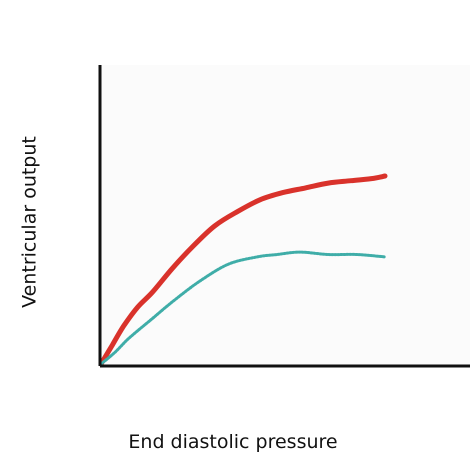 The width and height of the screenshot is (470, 460). Describe the element at coordinates (232, 442) in the screenshot. I see `x-axis-label: End diastolic pressure` at that location.